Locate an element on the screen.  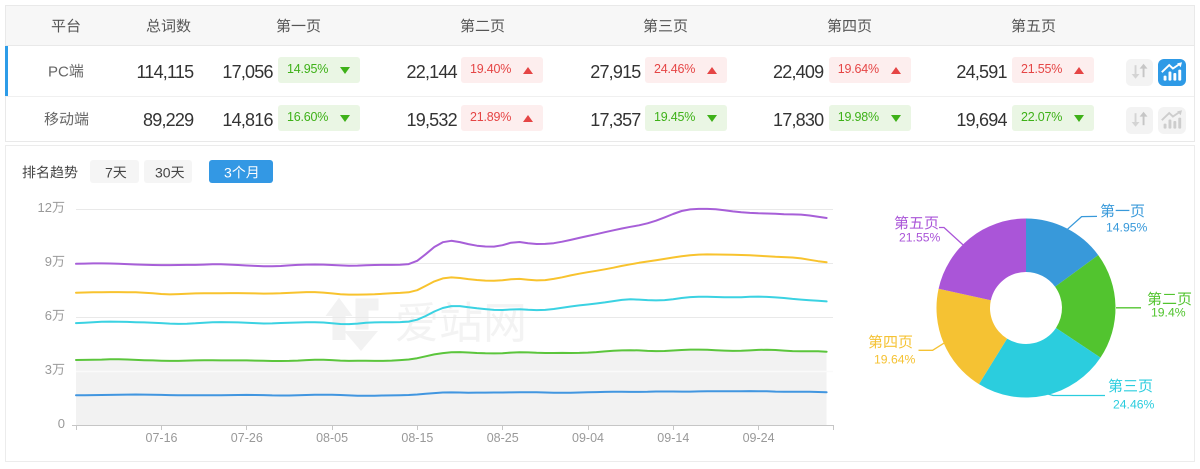
svg-text: 09-14 is located at coordinates (673, 438).